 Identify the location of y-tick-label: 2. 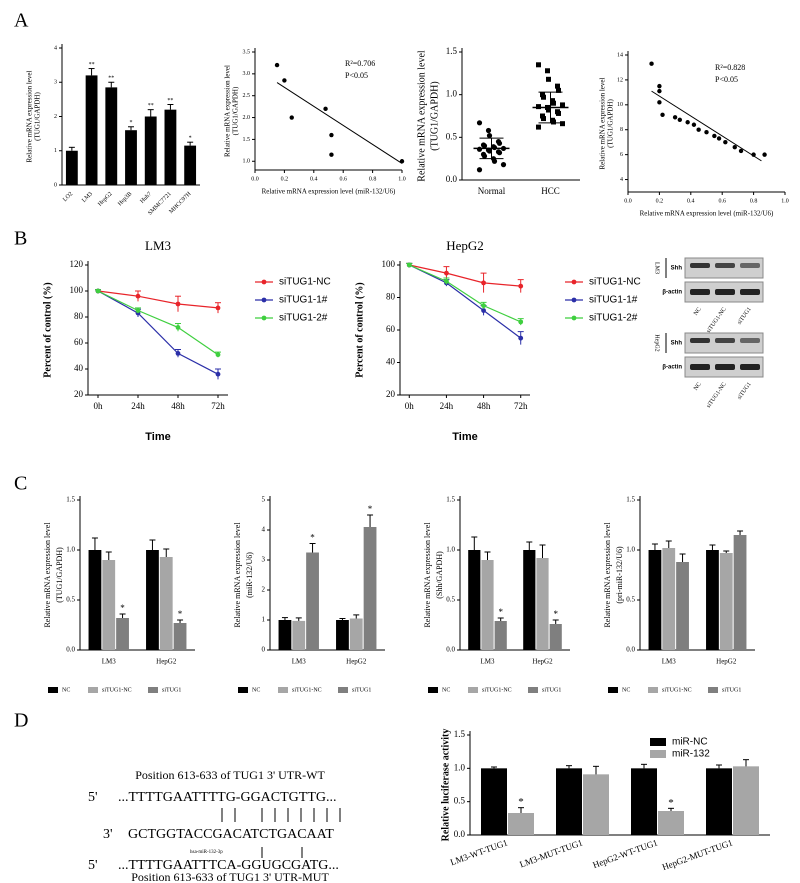
(55, 117).